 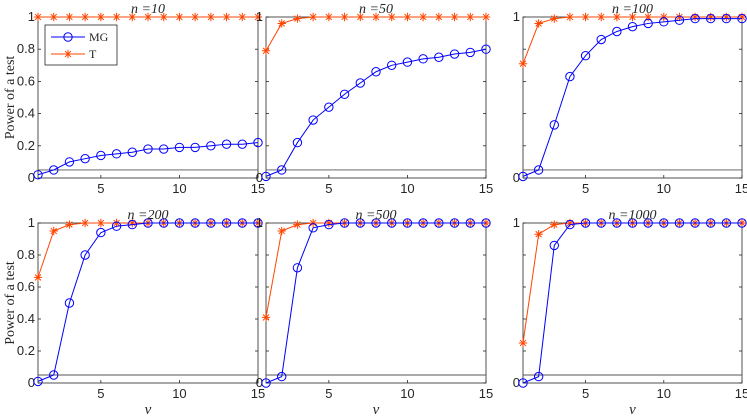 What do you see at coordinates (10, 98) in the screenshot?
I see `y-axis-label: Power of a test` at bounding box center [10, 98].